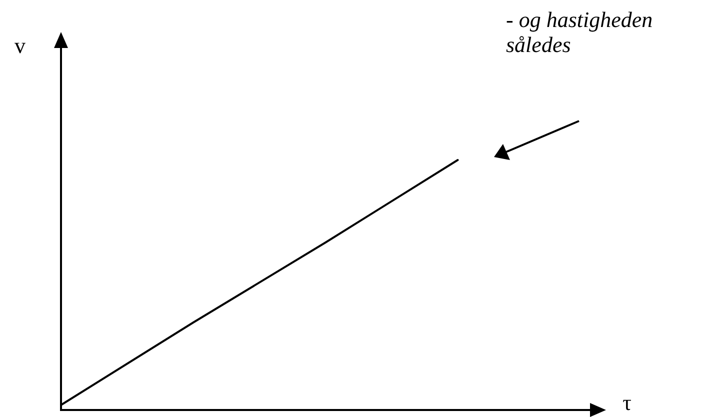  I want to click on x-axis-title: τ, so click(627, 402).